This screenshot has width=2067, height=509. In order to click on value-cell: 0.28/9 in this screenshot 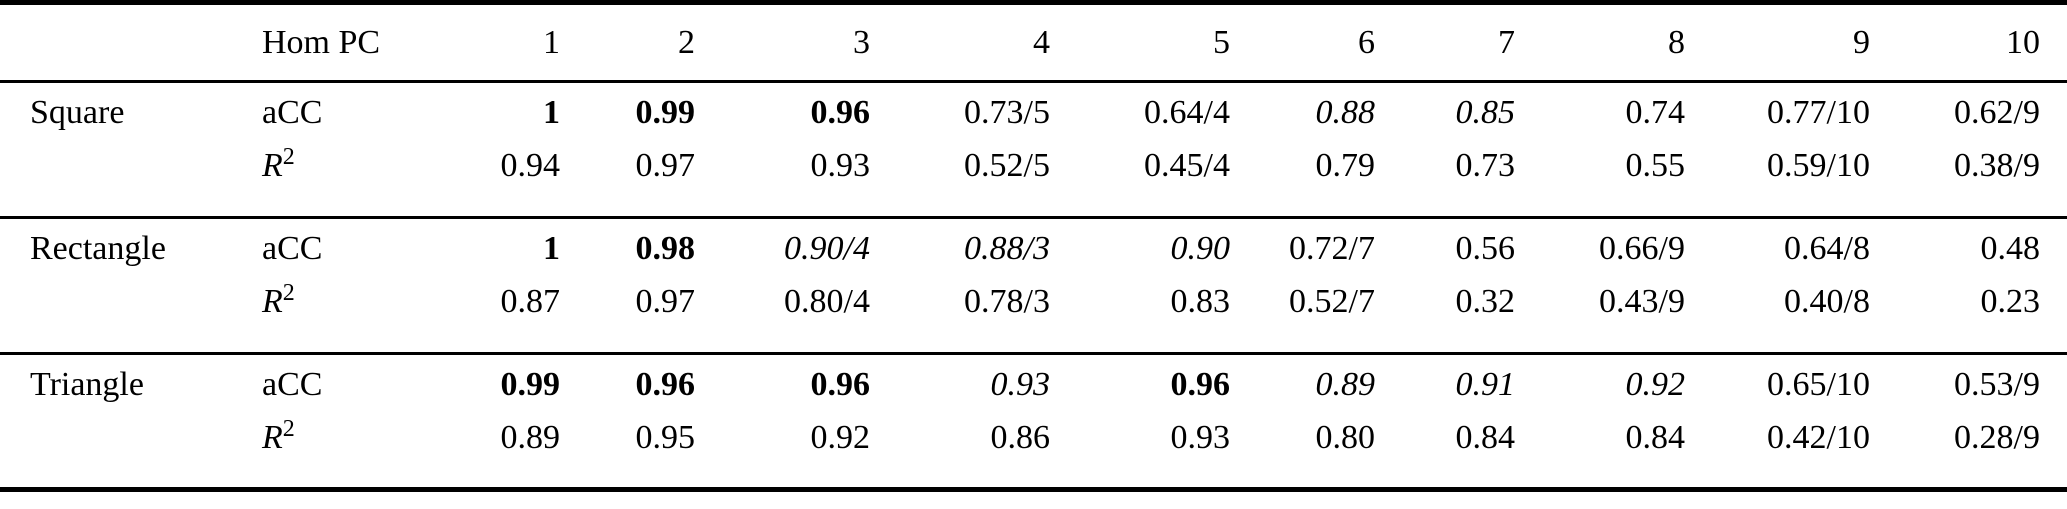, I will do `click(1997, 437)`.